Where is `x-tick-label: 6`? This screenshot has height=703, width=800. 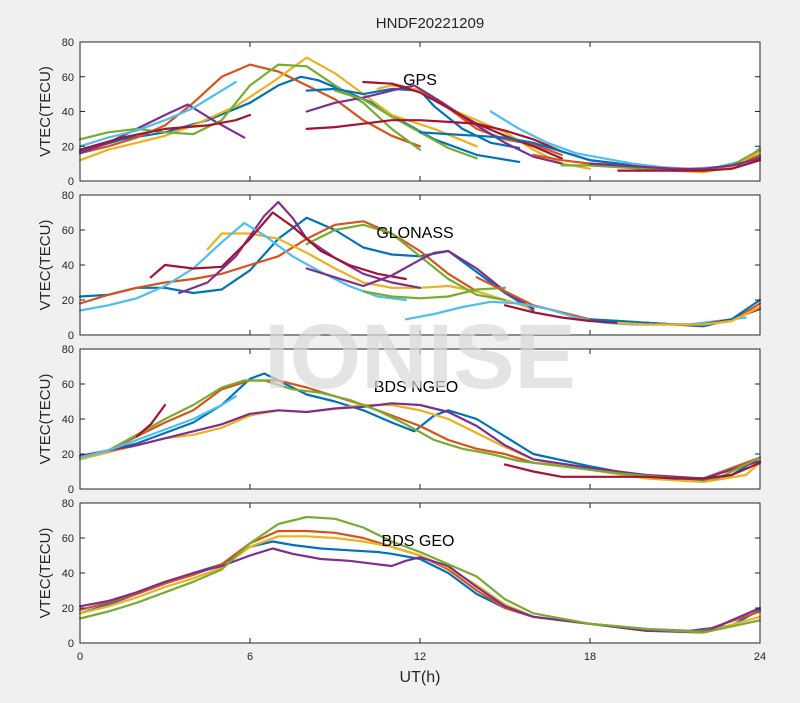
x-tick-label: 6 is located at coordinates (250, 657).